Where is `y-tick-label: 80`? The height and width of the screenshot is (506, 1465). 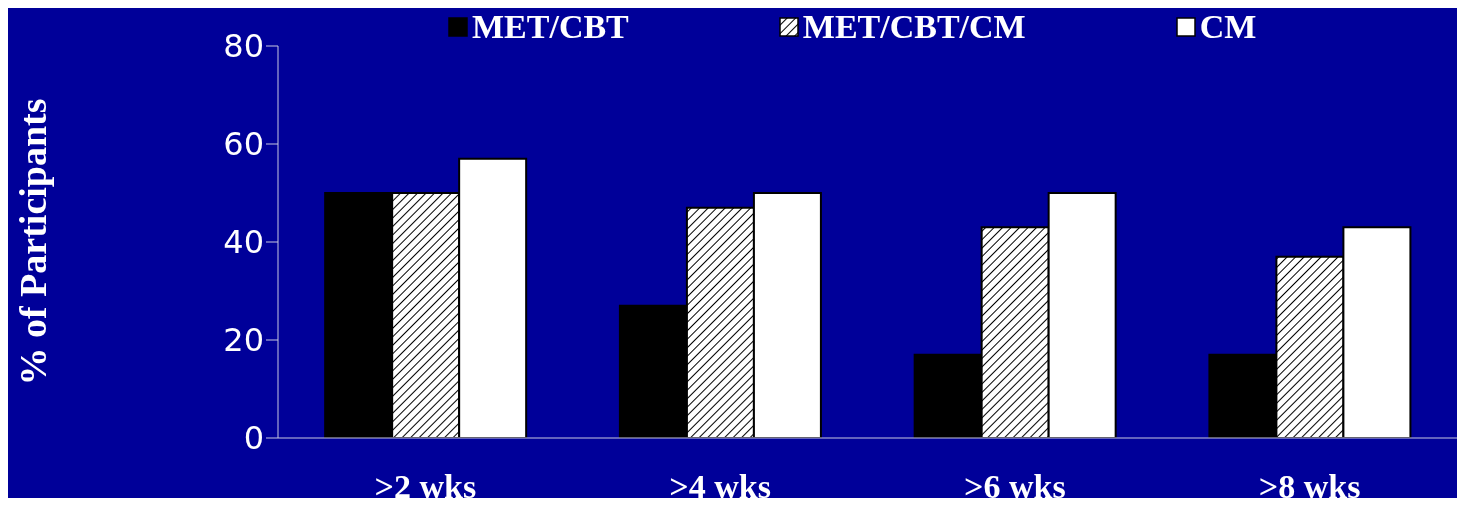
y-tick-label: 80 is located at coordinates (243, 46).